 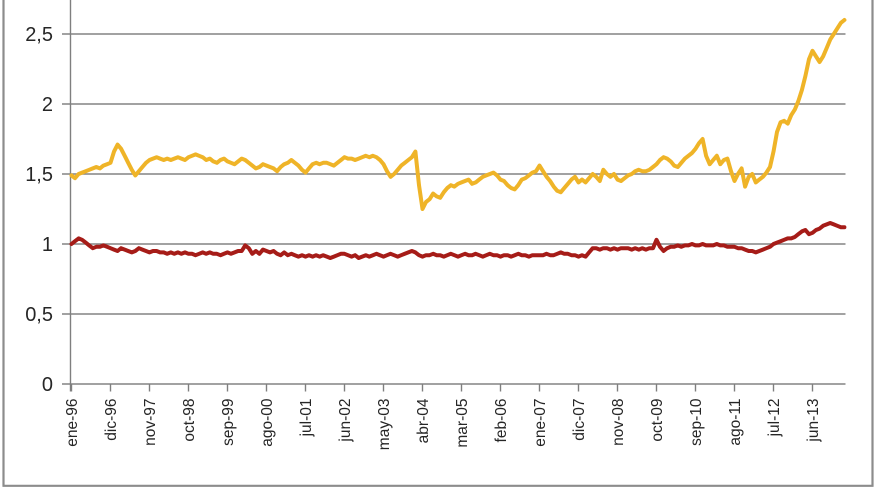 I want to click on x-tick-label: mar-05, so click(x=462, y=423).